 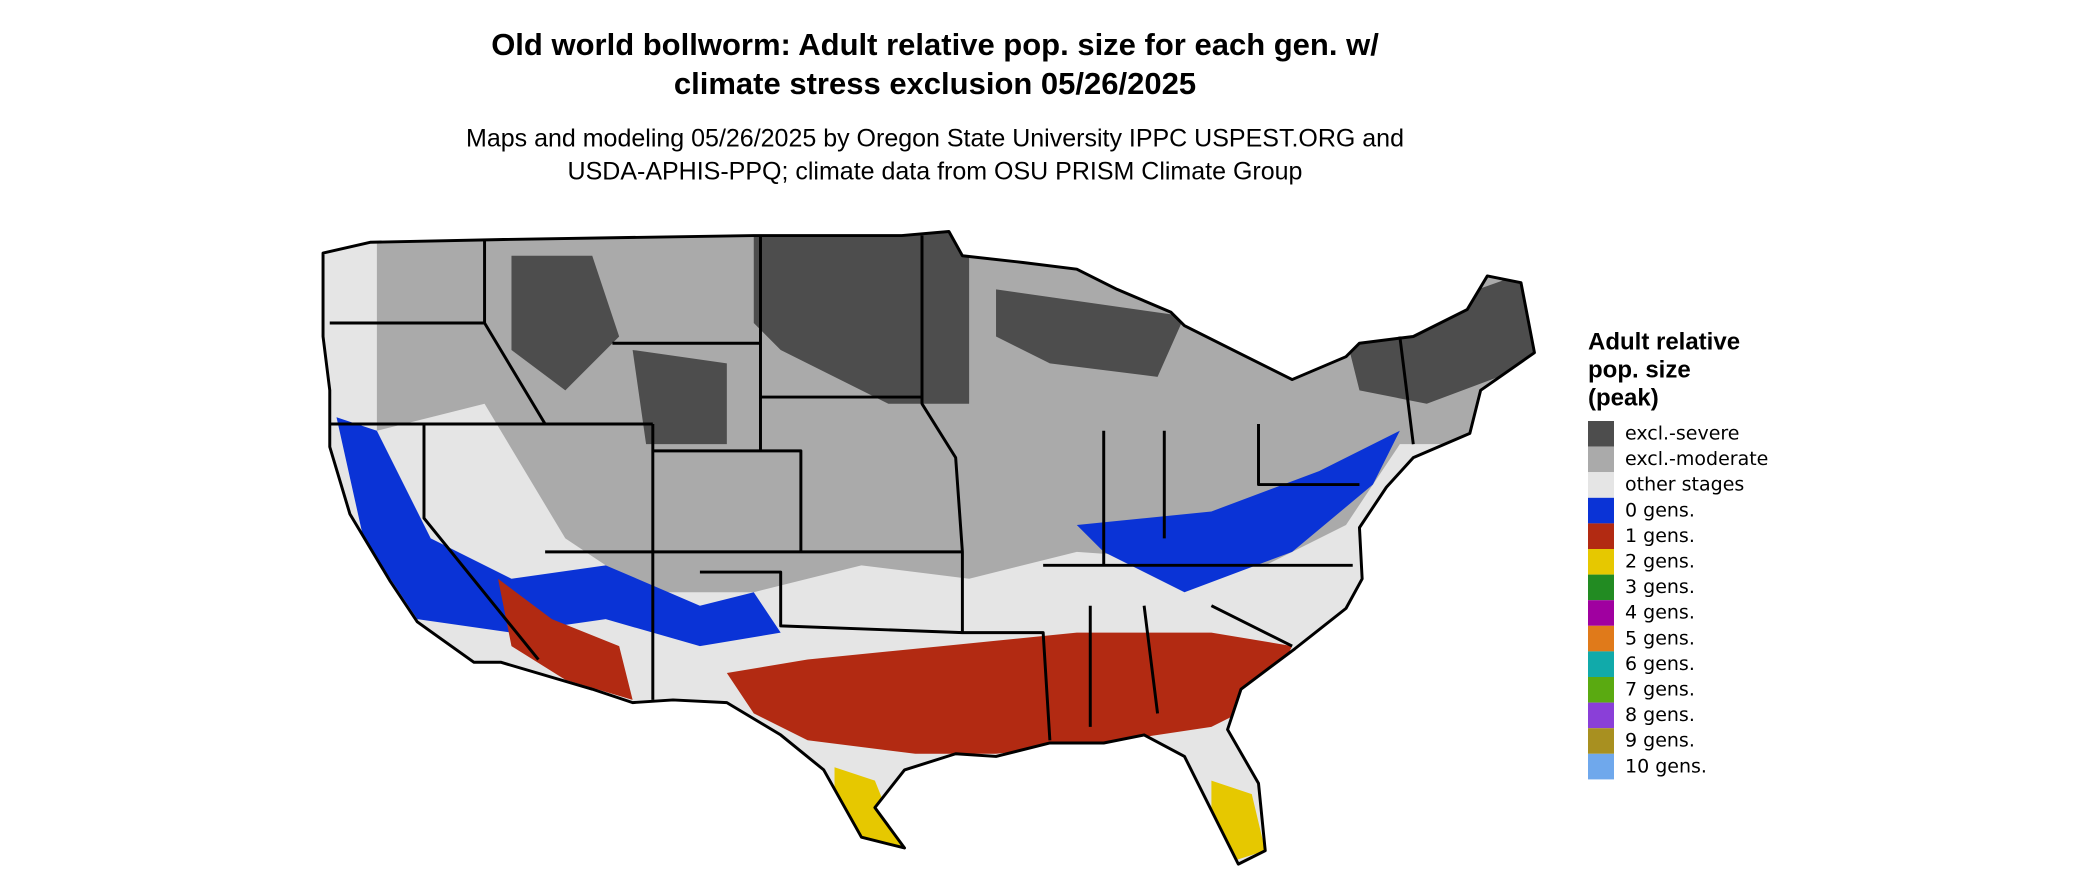 I want to click on legend-title: Adult relative, so click(x=1664, y=341).